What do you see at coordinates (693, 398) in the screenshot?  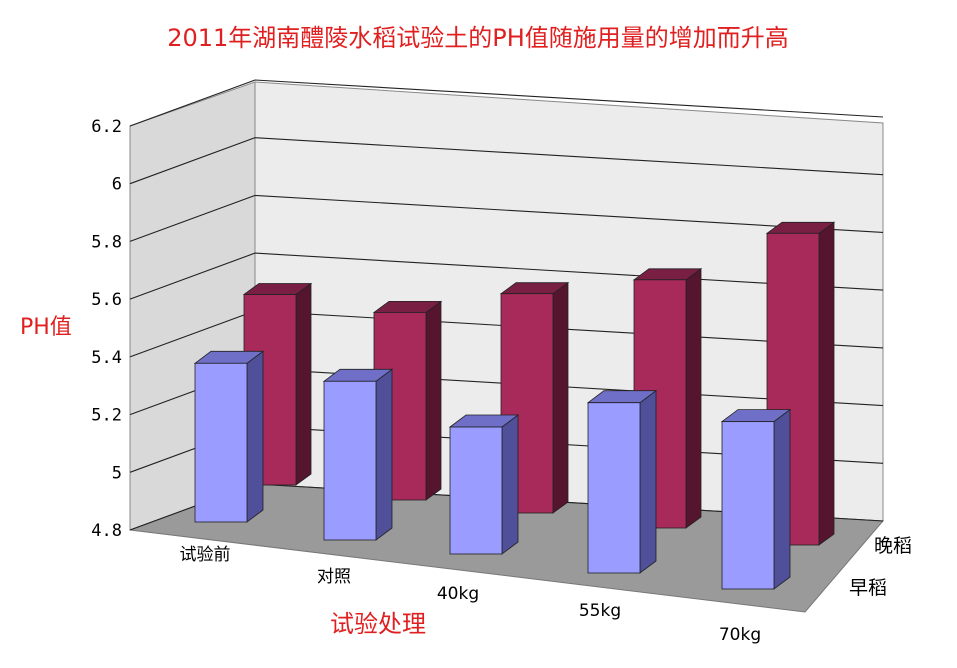 I see `bar-late-rice-3-side` at bounding box center [693, 398].